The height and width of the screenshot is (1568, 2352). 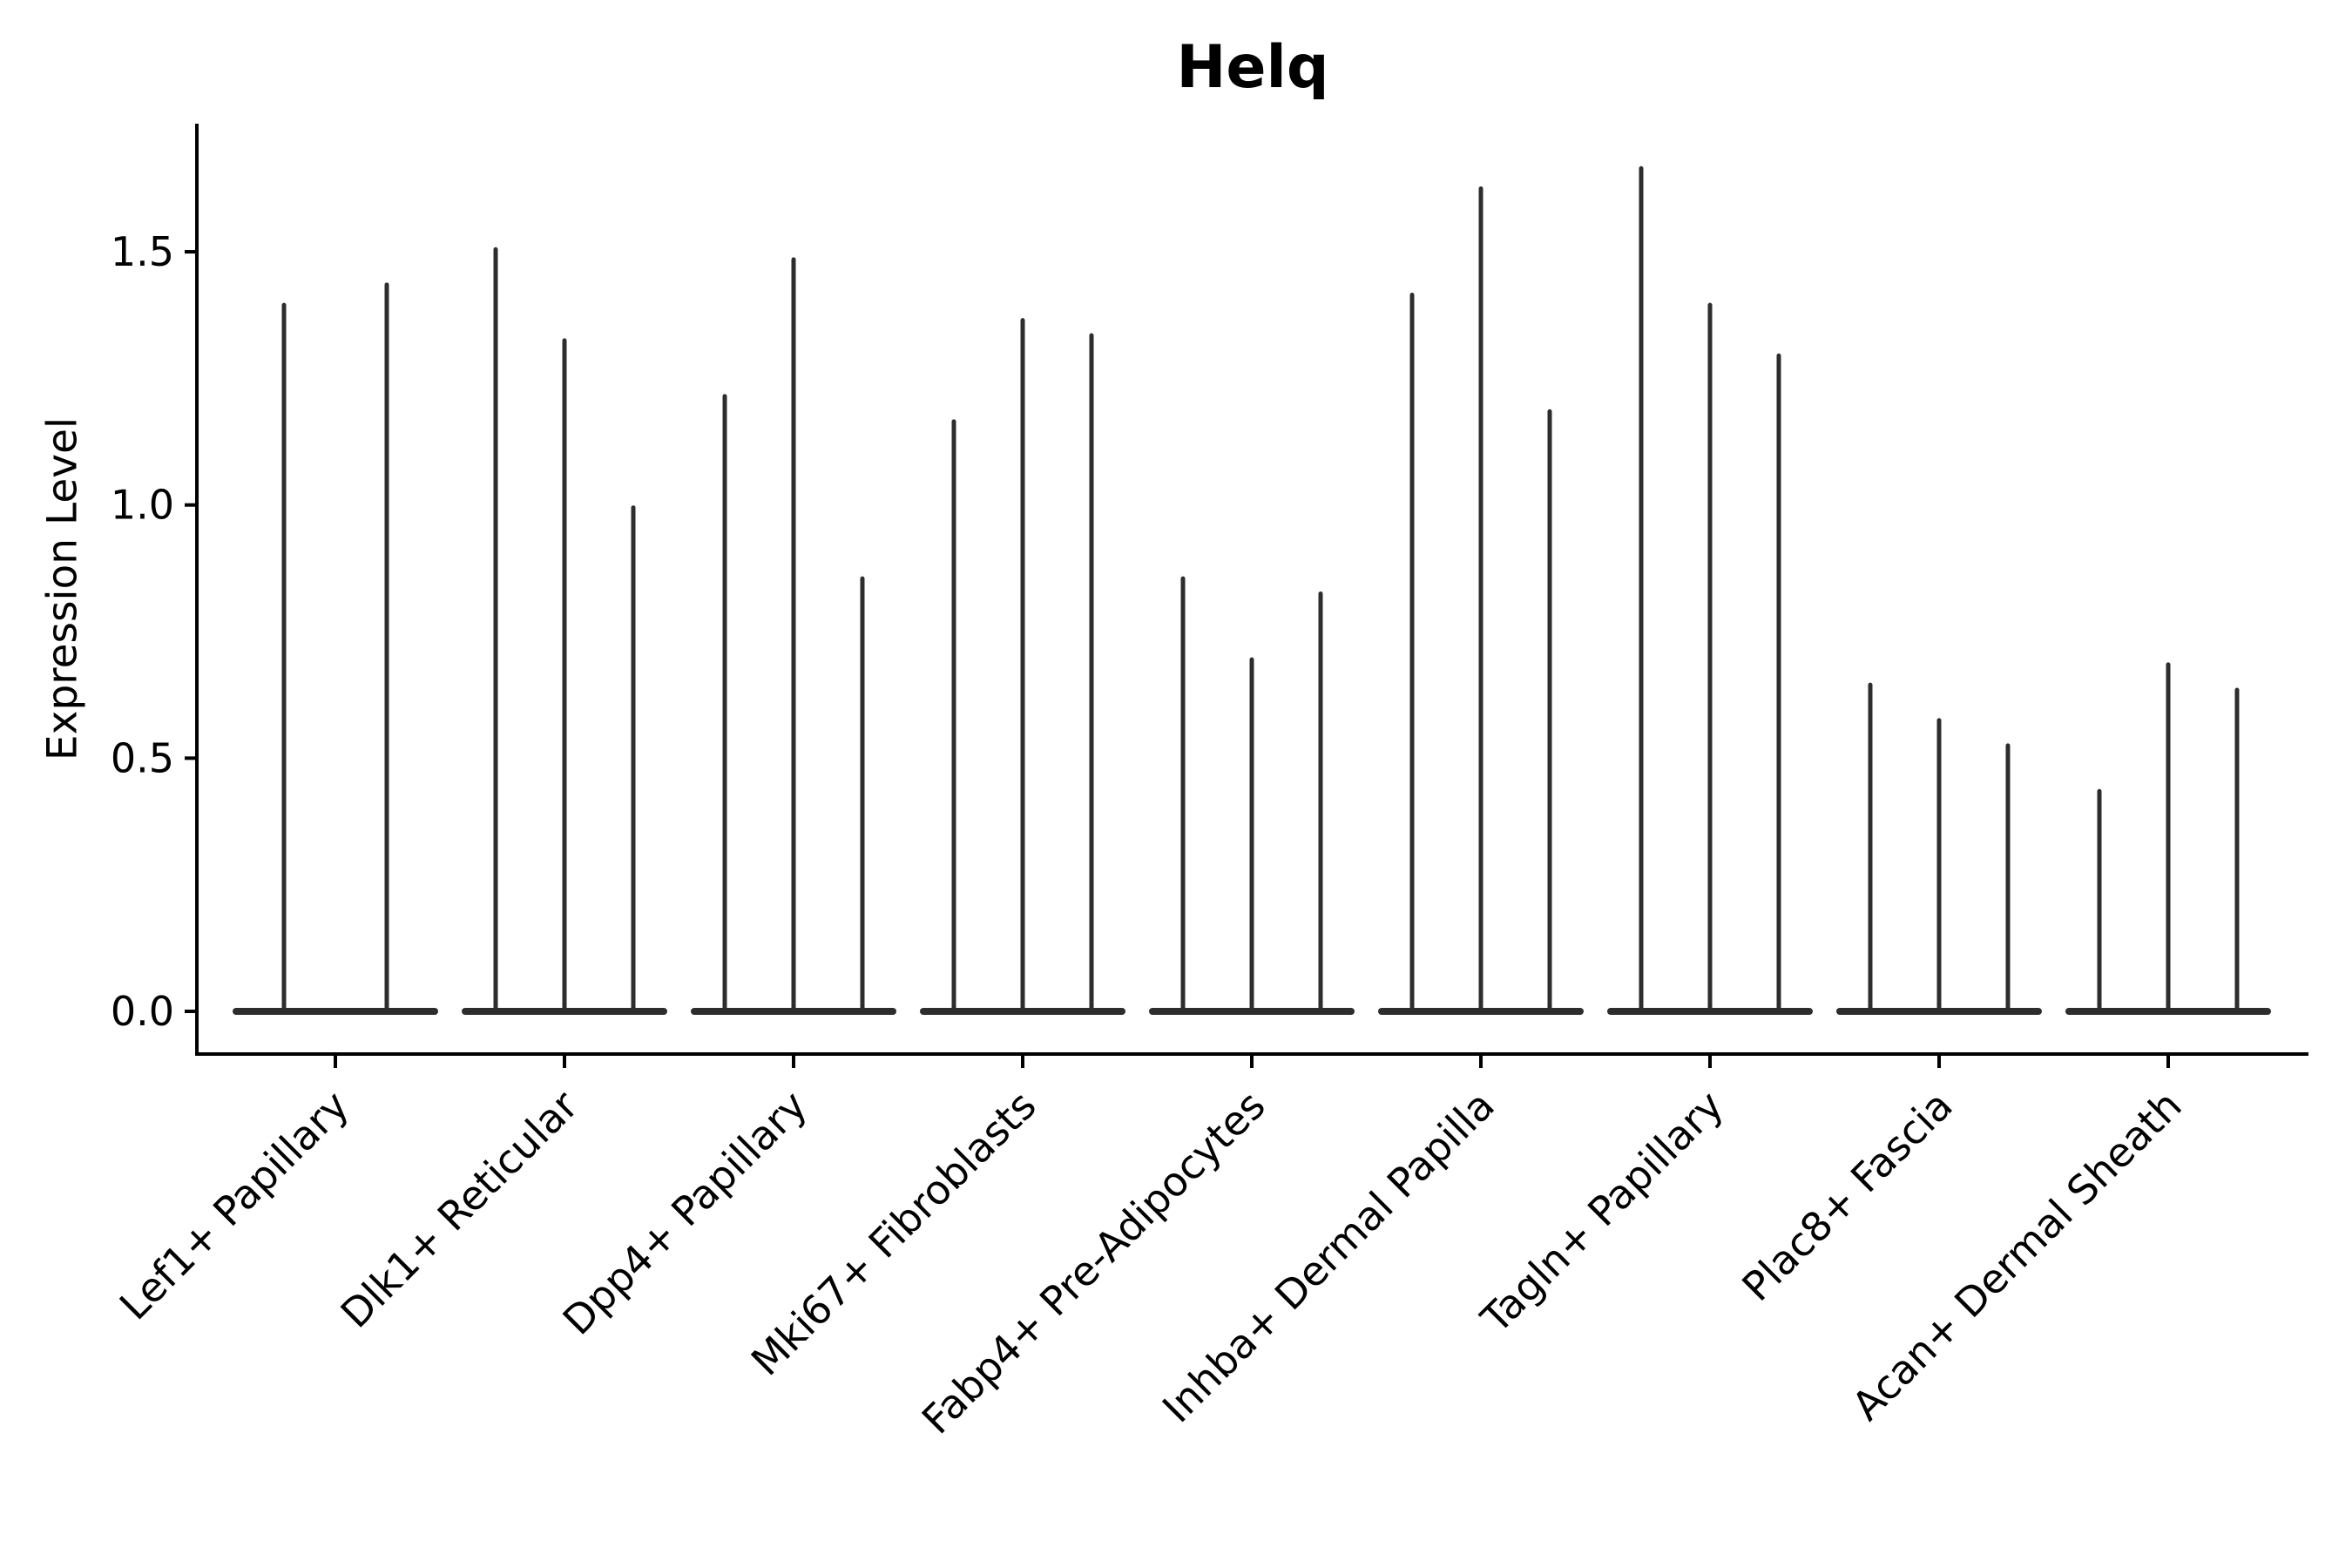 I want to click on x-tick-label: Dlk1+ Reticular, so click(x=460, y=1209).